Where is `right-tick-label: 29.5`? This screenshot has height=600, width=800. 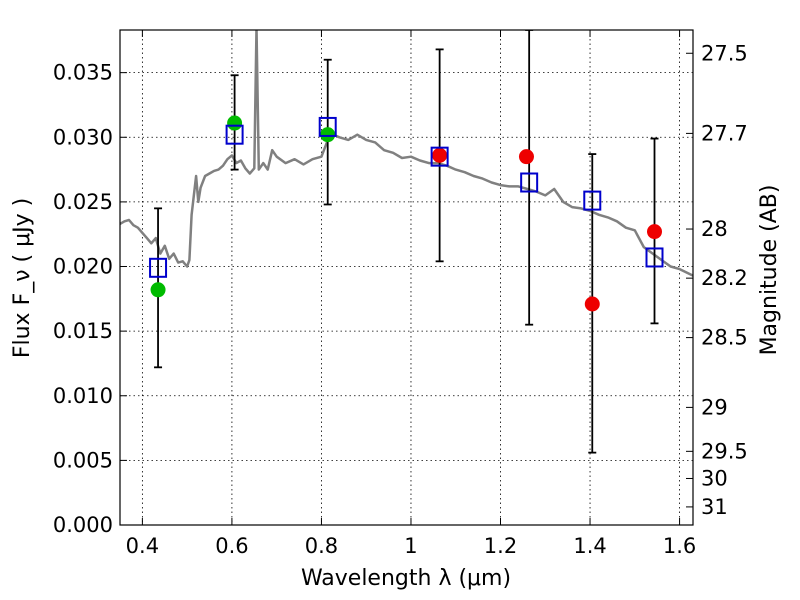 right-tick-label: 29.5 is located at coordinates (724, 451).